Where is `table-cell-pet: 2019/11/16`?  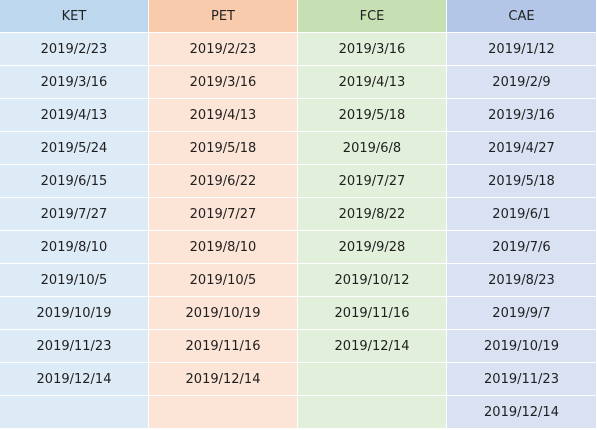
table-cell-pet: 2019/11/16 is located at coordinates (223, 346).